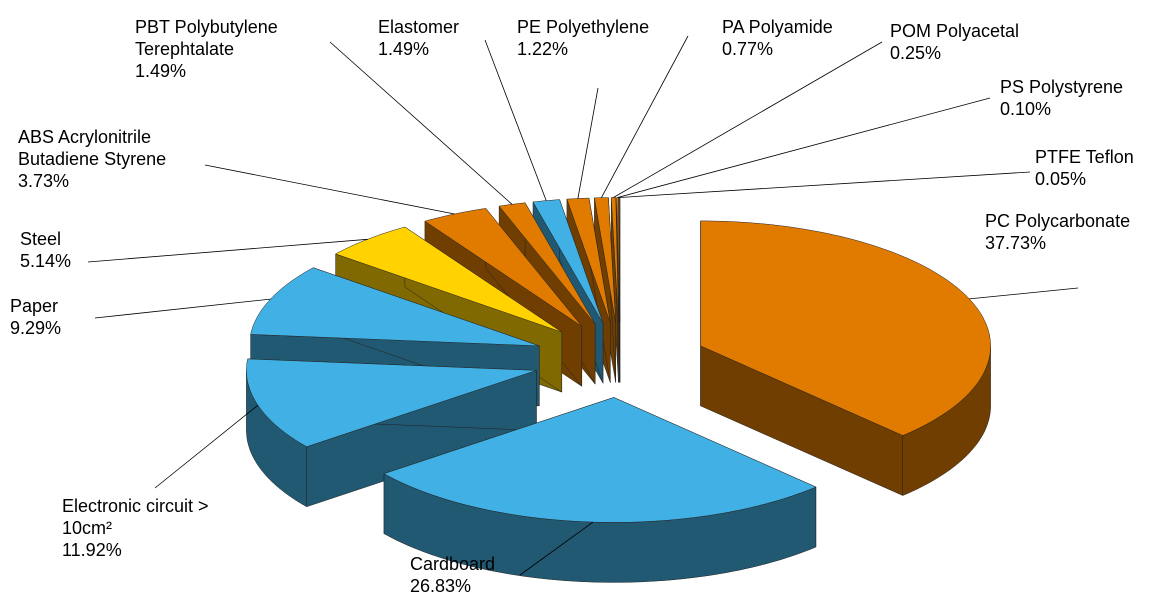 The width and height of the screenshot is (1171, 597). What do you see at coordinates (135, 517) in the screenshot?
I see `slice-name: Electronic circuit > 10cm²` at bounding box center [135, 517].